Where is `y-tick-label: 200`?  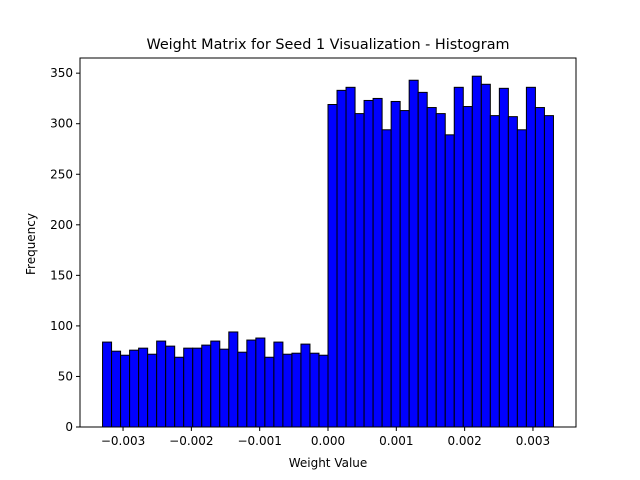
y-tick-label: 200 is located at coordinates (61, 225).